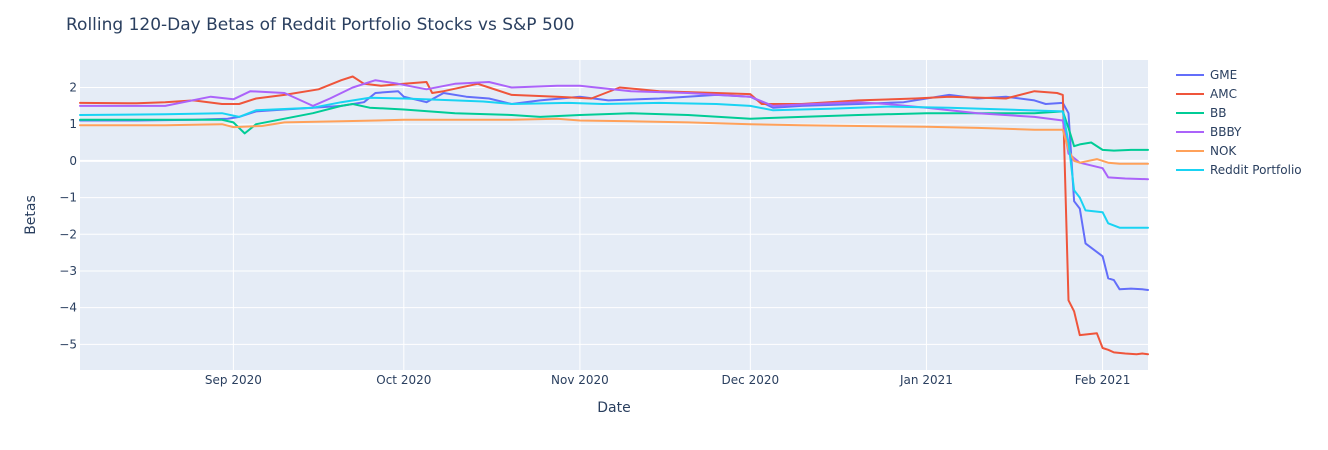 The width and height of the screenshot is (1328, 450). What do you see at coordinates (403, 380) in the screenshot?
I see `x-tick-label: Oct 2020` at bounding box center [403, 380].